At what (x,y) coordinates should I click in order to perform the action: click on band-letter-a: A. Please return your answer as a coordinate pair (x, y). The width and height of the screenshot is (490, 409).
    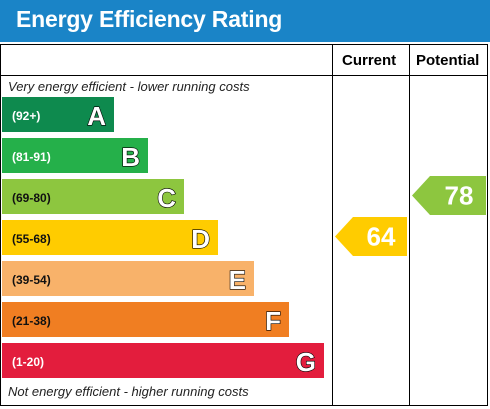
    Looking at the image, I should click on (96, 116).